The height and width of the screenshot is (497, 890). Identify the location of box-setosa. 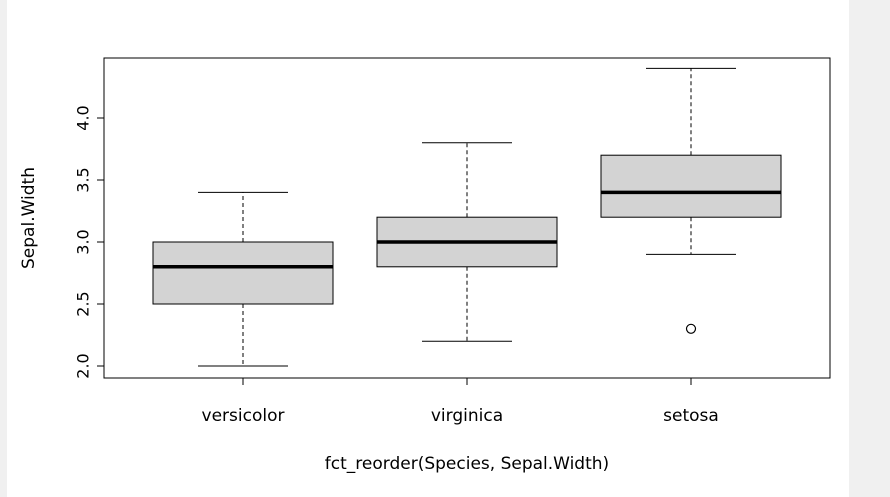
(691, 200).